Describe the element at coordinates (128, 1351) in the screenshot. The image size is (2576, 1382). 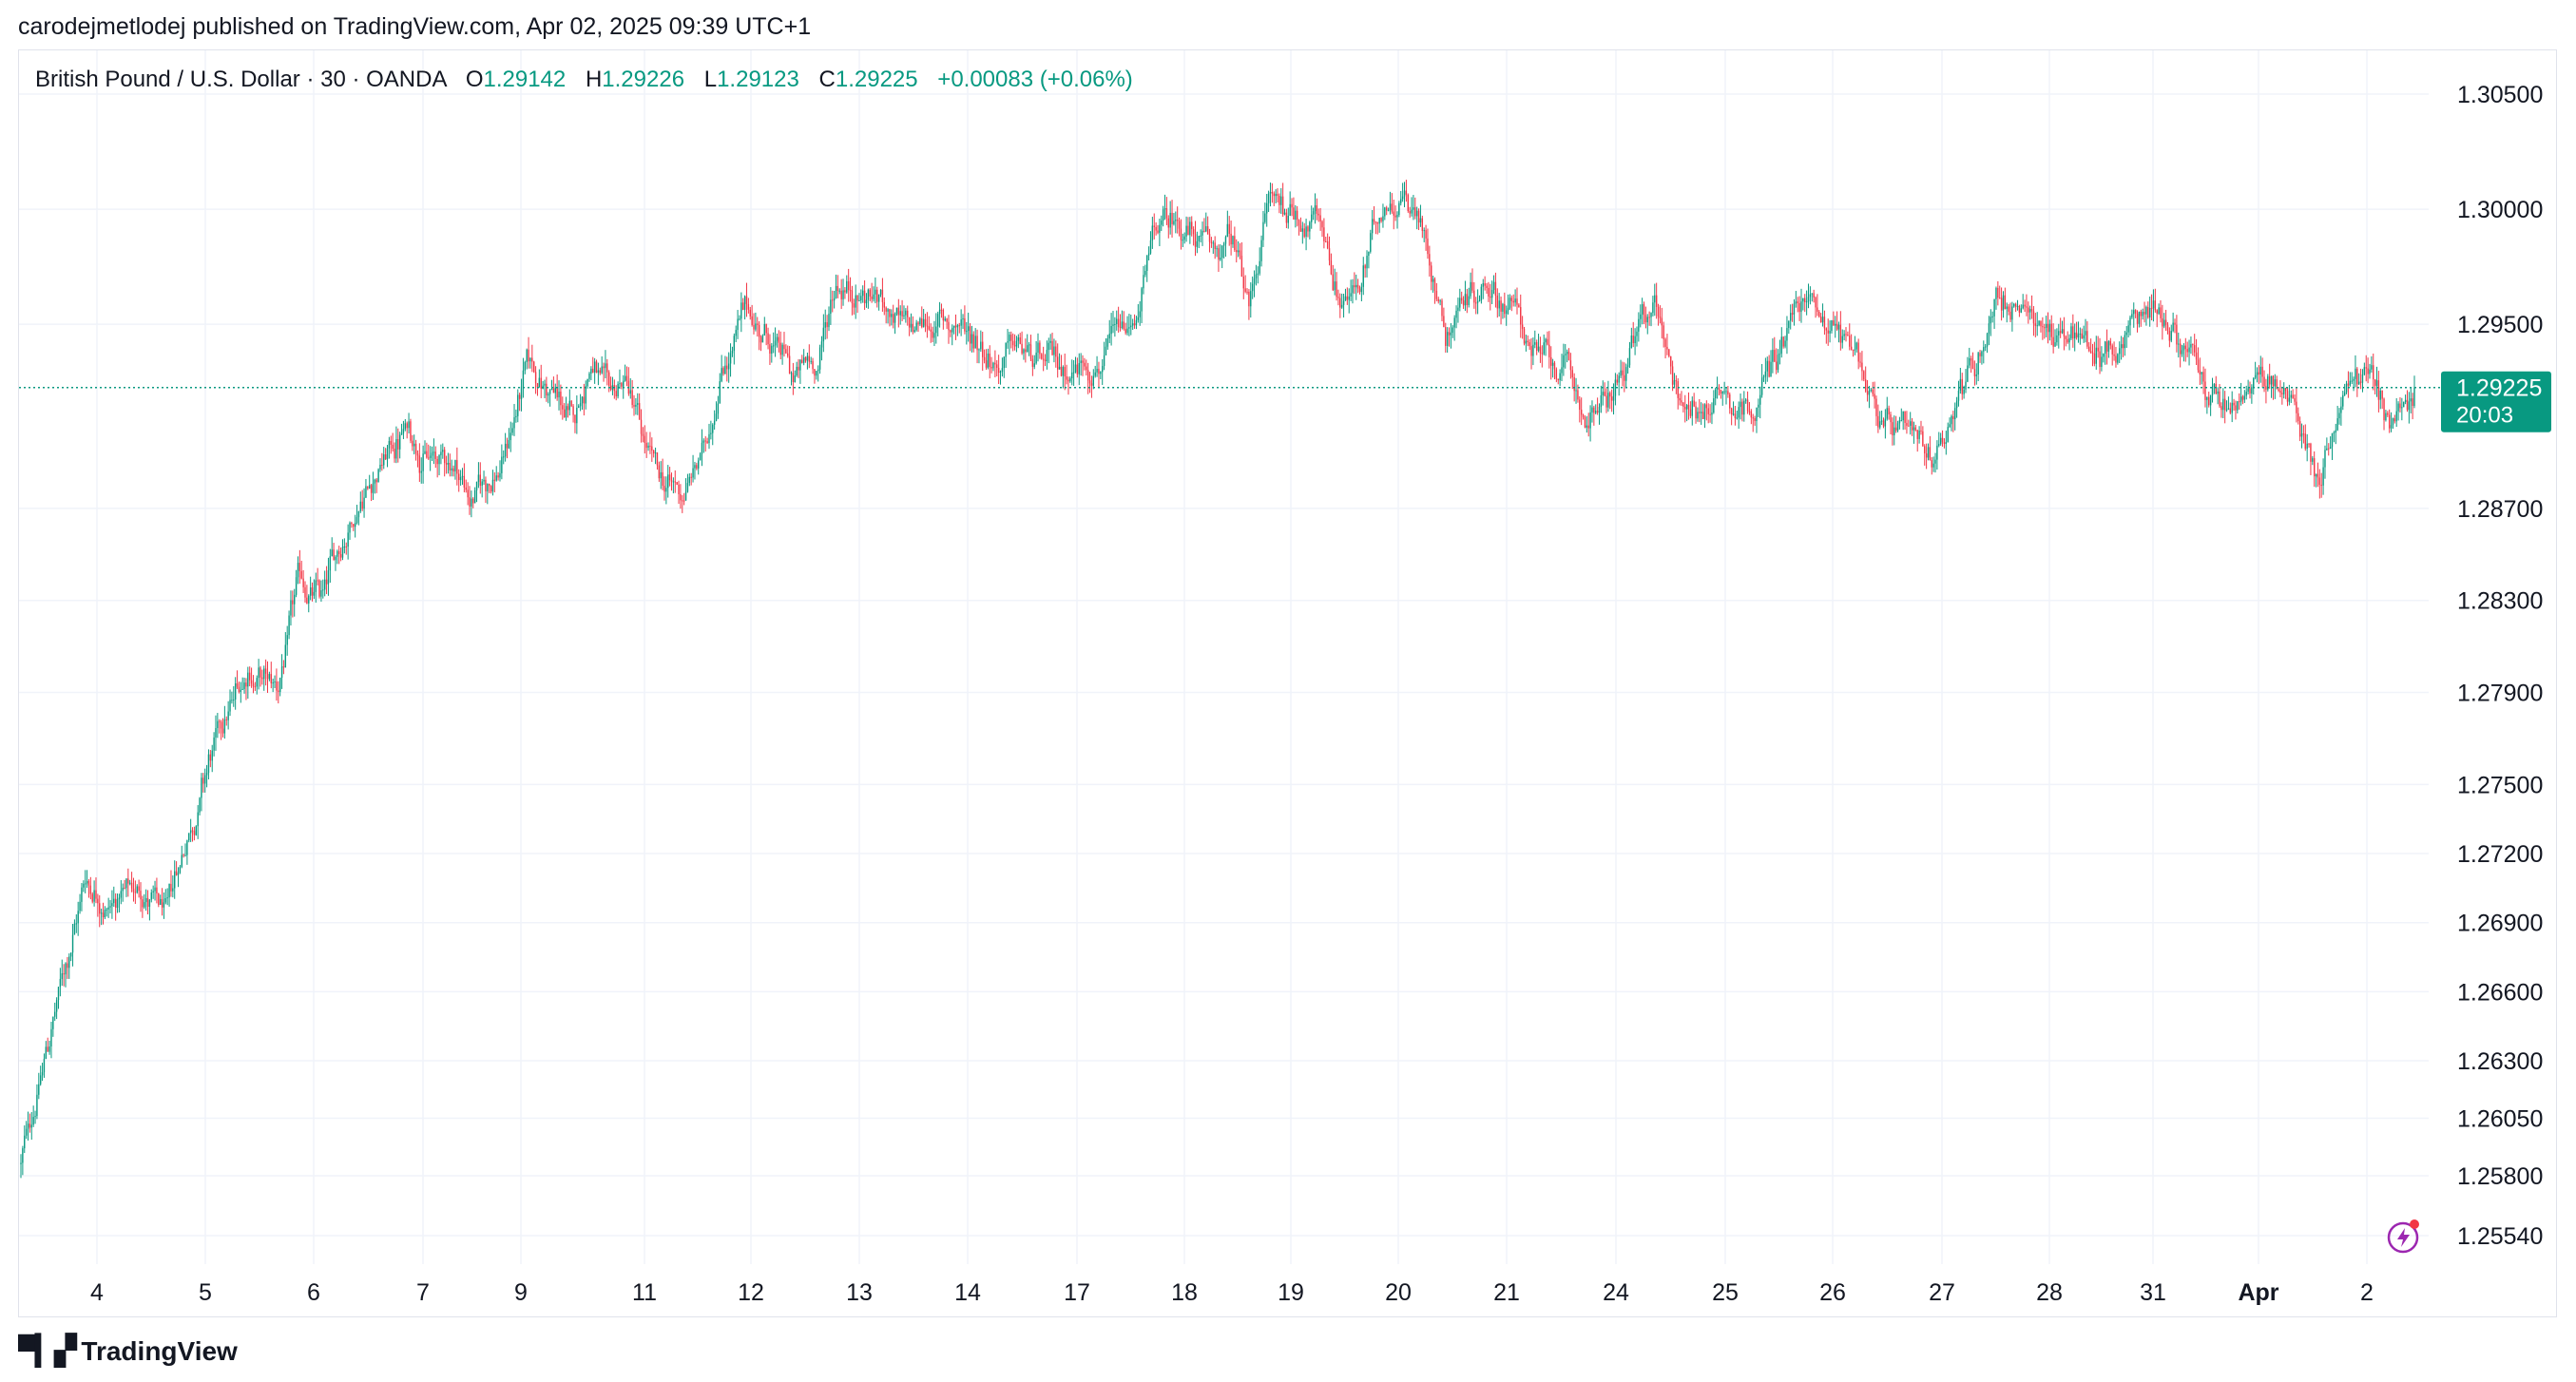
I see `tradingview-logo: ▀▎▞ TradingView` at that location.